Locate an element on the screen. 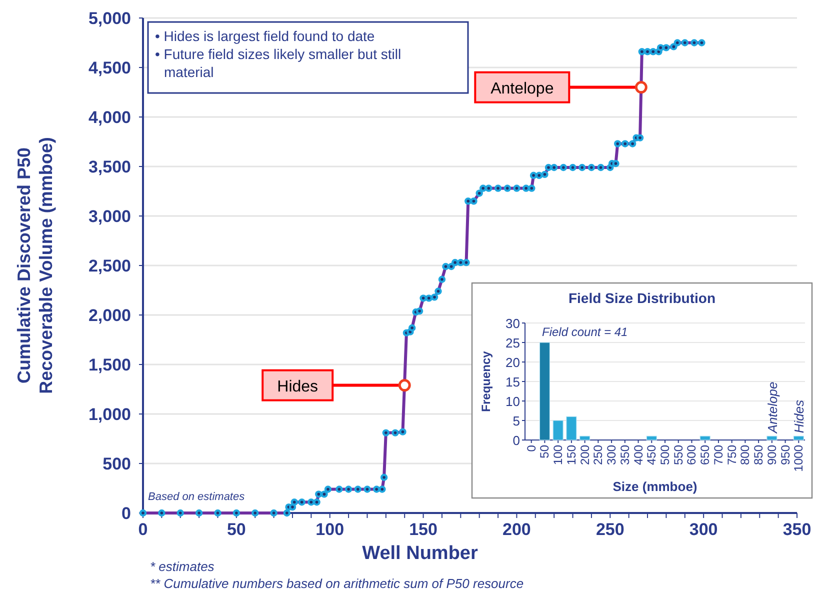 The image size is (823, 596). x-tick-label: 800 is located at coordinates (745, 455).